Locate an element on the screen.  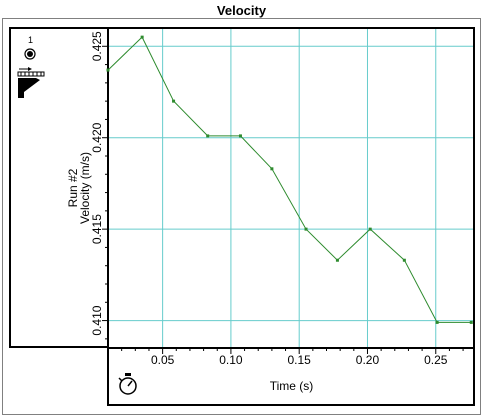
y-tick-label: 0.410 is located at coordinates (97, 320).